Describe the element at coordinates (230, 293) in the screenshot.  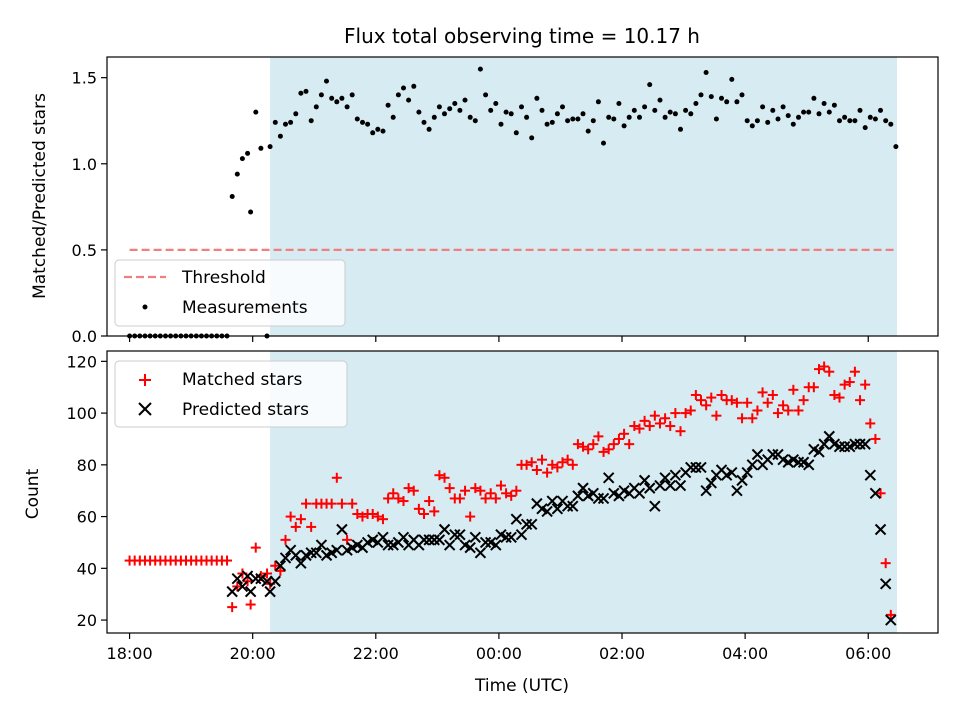
I see `top-legend-box` at that location.